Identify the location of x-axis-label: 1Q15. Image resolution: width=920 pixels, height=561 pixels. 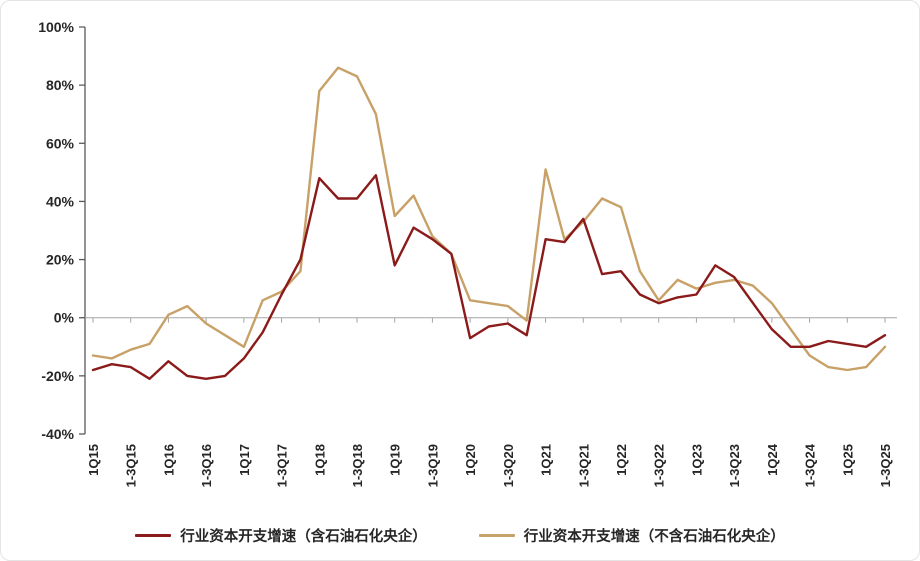
(93, 460).